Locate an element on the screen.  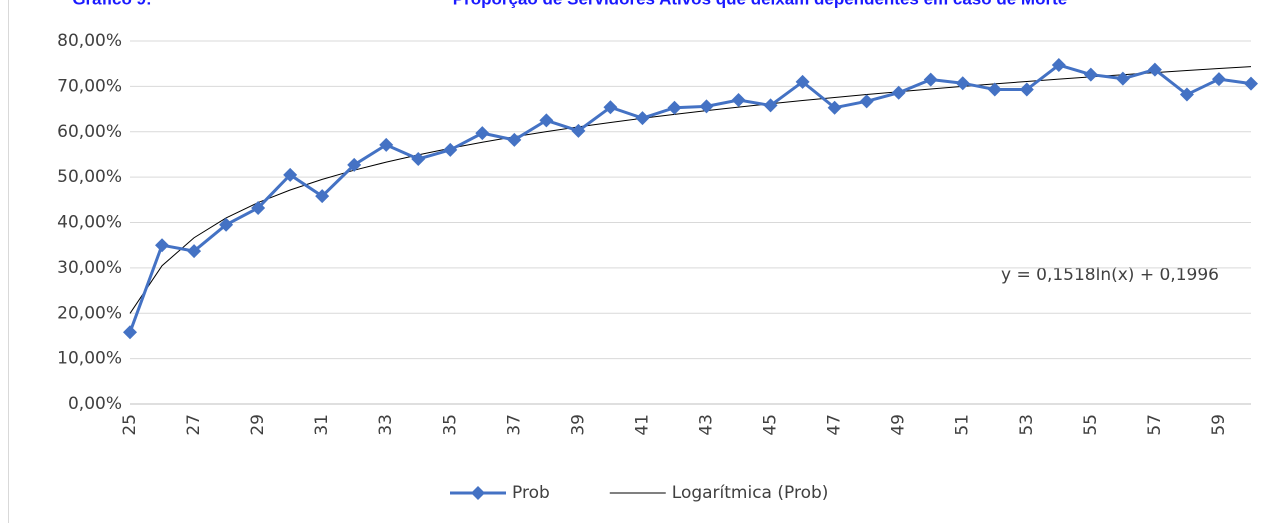
y-tick-label: 30,00% is located at coordinates (89, 268).